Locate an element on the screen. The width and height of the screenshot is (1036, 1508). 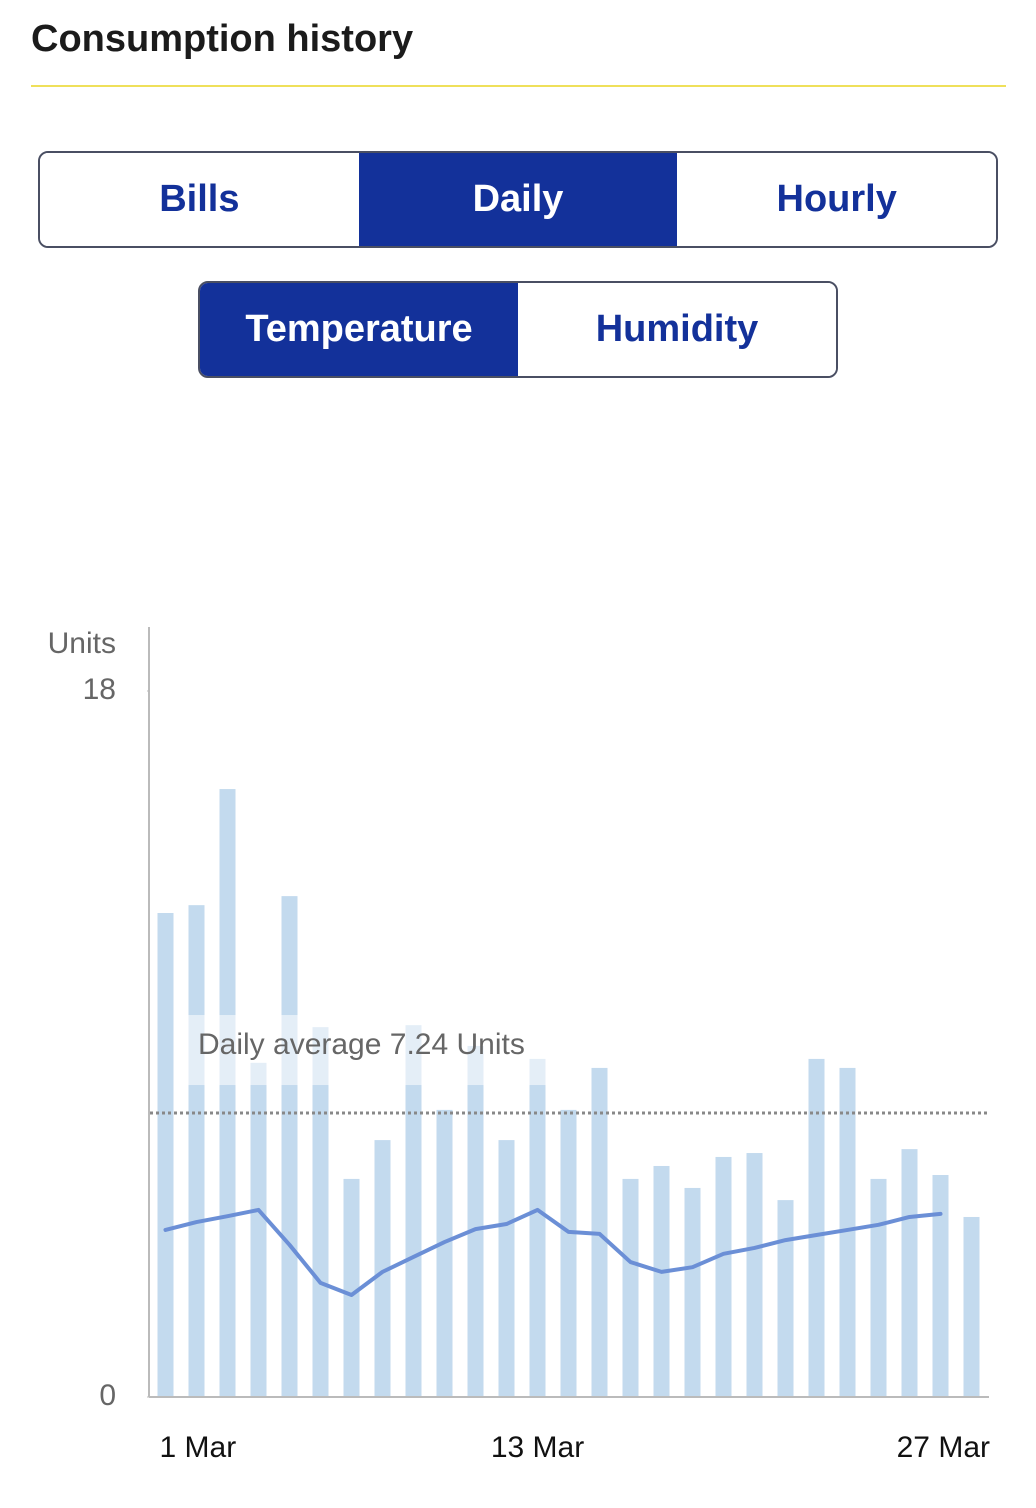
tab: Daily is located at coordinates (518, 199).